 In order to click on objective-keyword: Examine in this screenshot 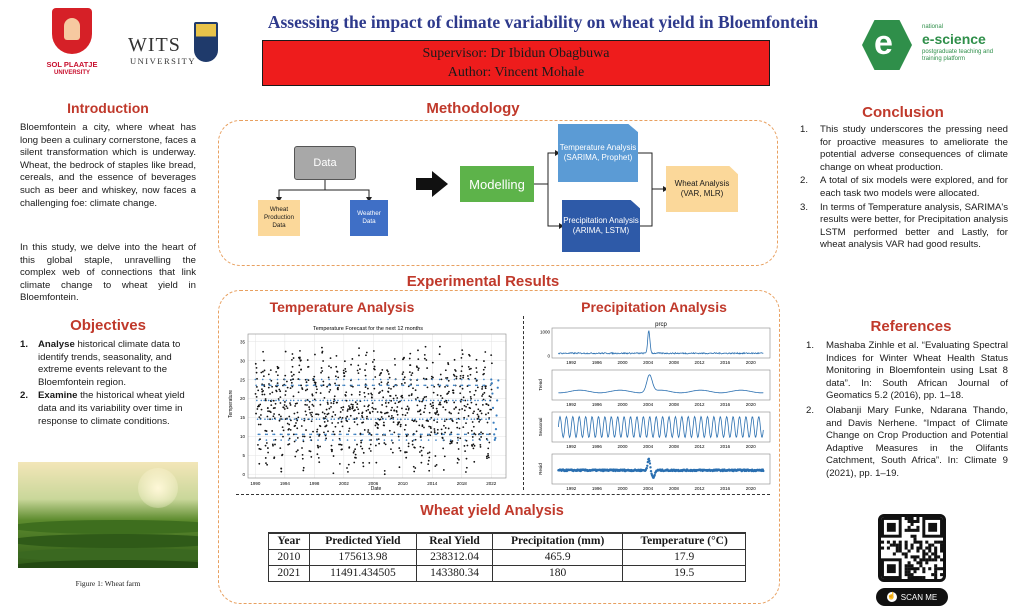, I will do `click(58, 396)`.